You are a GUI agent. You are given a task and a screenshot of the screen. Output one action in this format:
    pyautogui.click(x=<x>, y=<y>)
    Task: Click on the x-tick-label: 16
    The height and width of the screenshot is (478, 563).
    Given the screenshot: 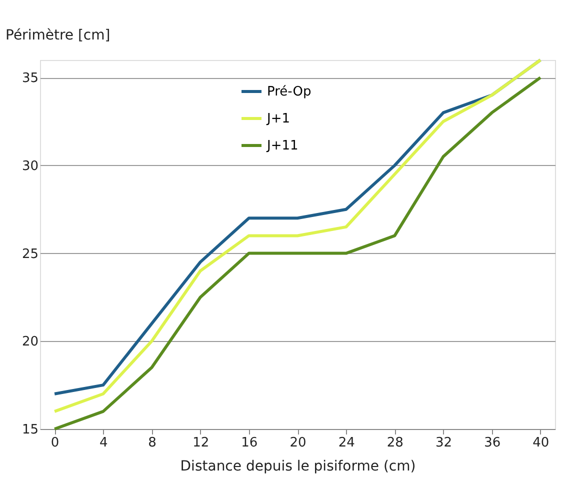 What is the action you would take?
    pyautogui.click(x=249, y=443)
    